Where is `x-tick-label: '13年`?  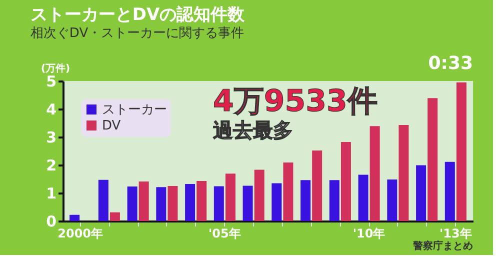
x-tick-label: '13年 is located at coordinates (455, 233).